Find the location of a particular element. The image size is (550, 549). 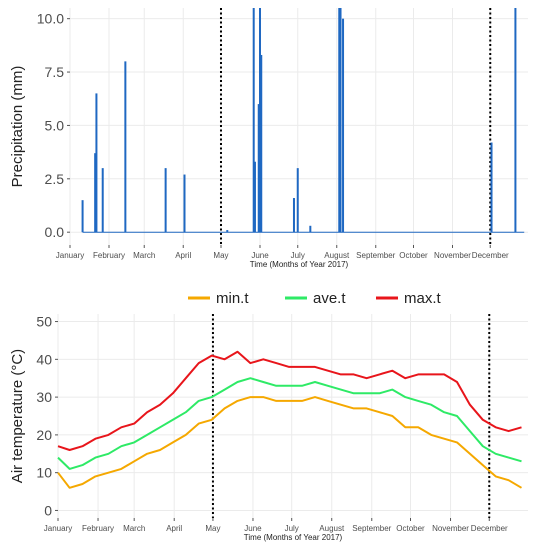

legend-label-min.t: min.t is located at coordinates (232, 298).